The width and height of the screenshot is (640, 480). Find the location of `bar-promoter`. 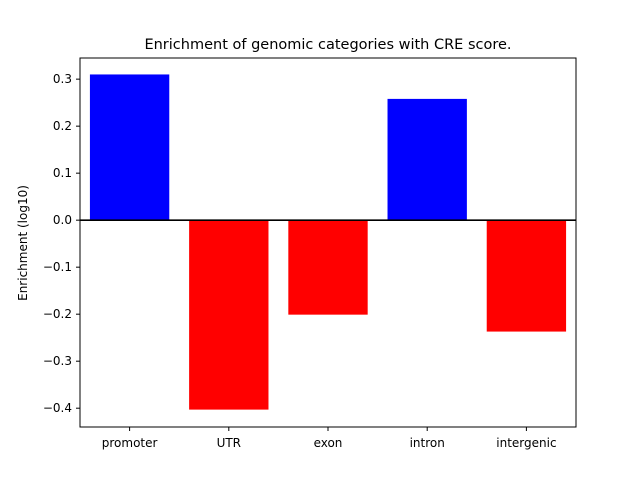

bar-promoter is located at coordinates (129, 147).